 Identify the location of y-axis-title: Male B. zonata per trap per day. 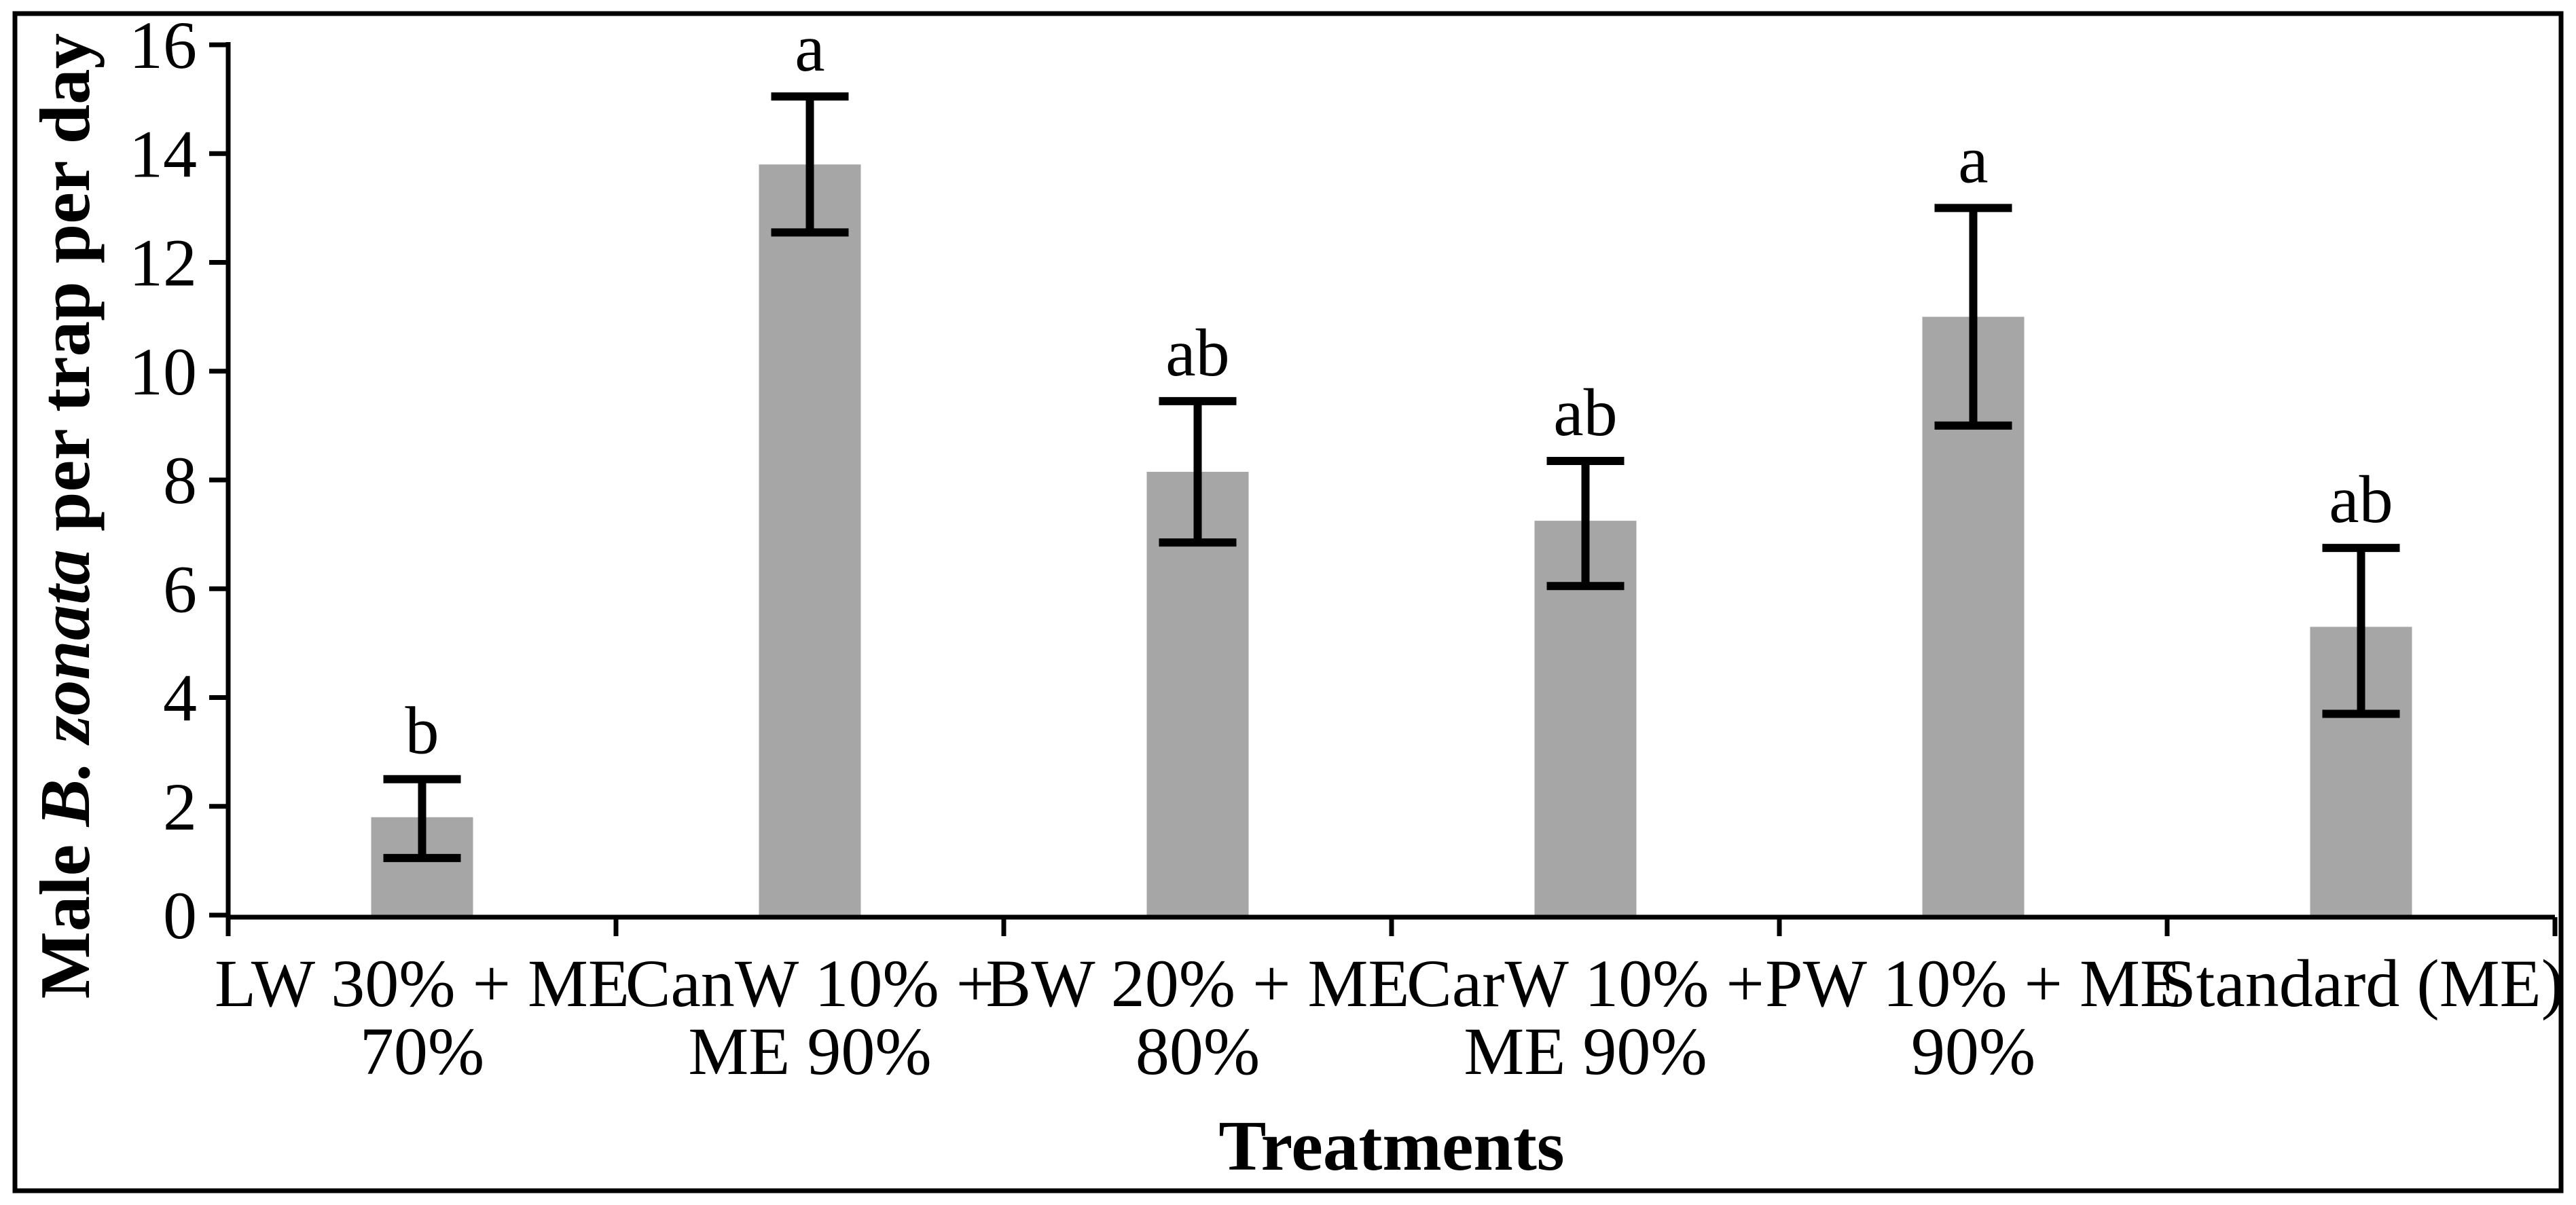
(65, 516).